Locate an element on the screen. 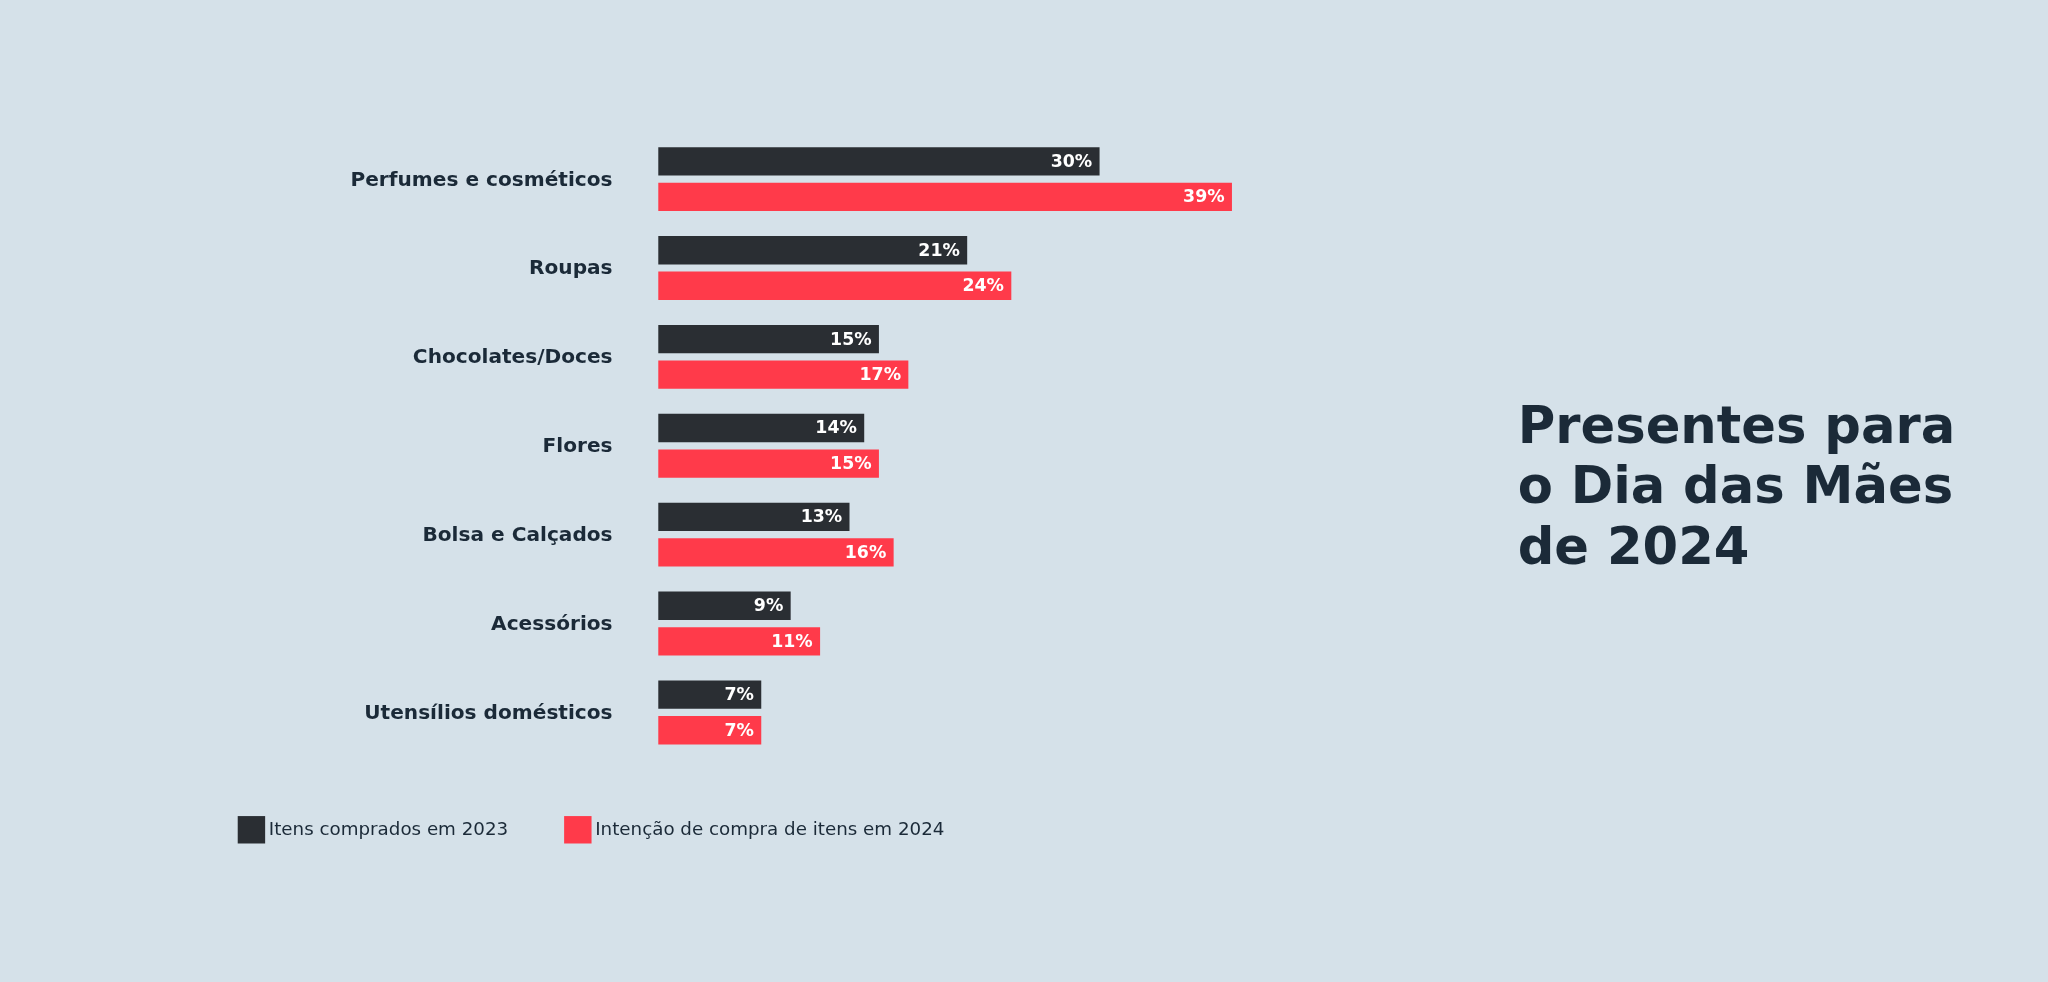  data-label: 17% is located at coordinates (880, 374).